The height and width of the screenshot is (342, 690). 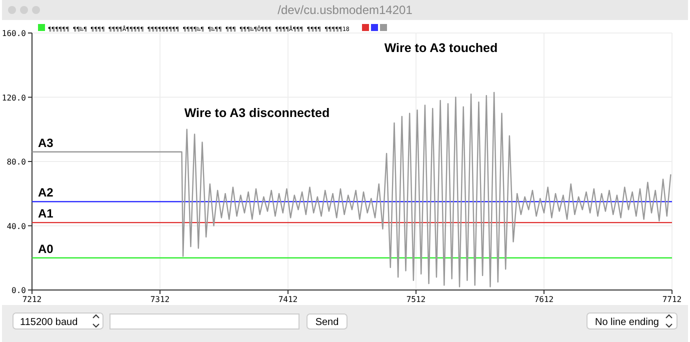 I want to click on baud-dropdown: 115200 baud, so click(x=58, y=321).